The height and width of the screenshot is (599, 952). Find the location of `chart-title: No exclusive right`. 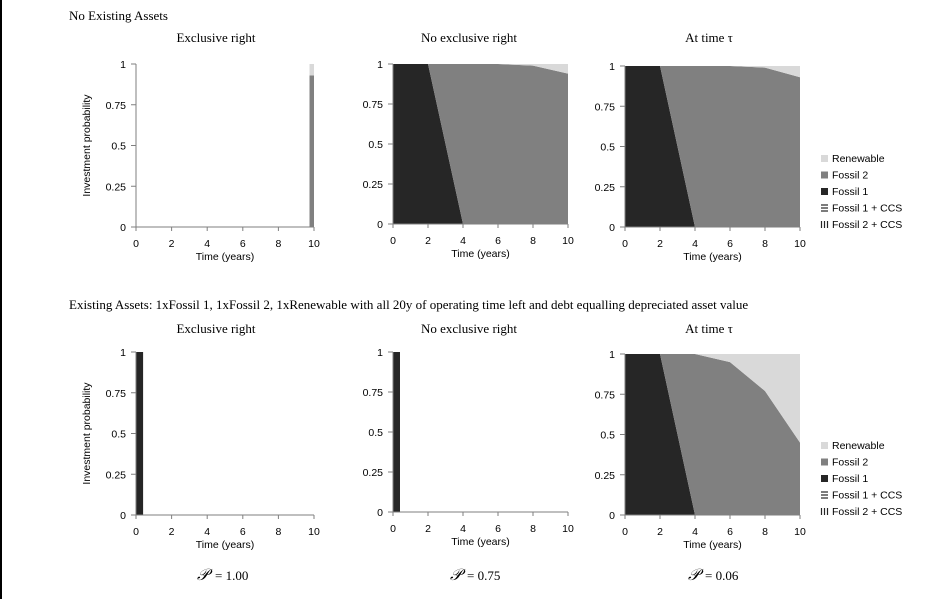

chart-title: No exclusive right is located at coordinates (469, 328).